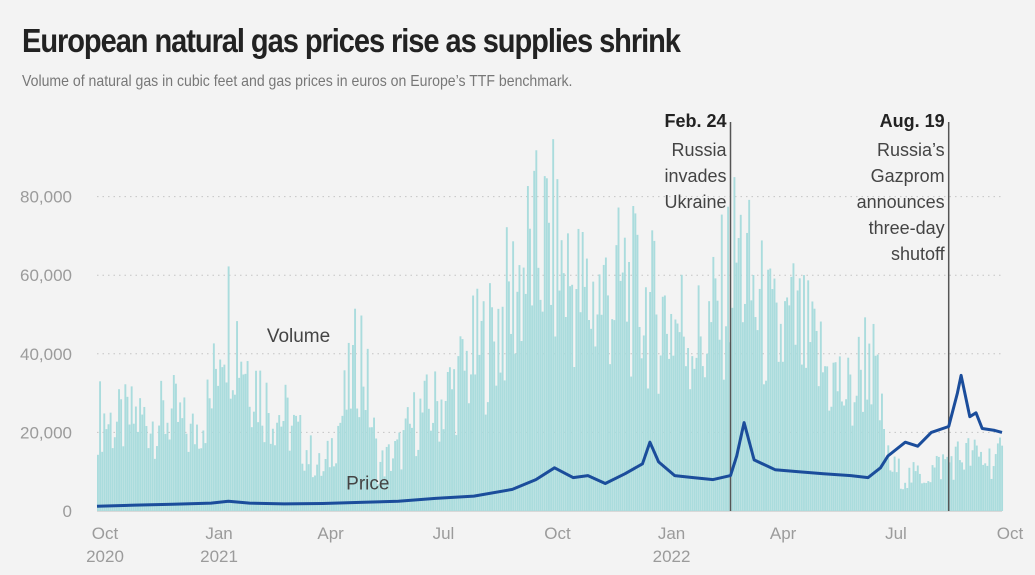 Image resolution: width=1035 pixels, height=575 pixels. Describe the element at coordinates (219, 556) in the screenshot. I see `x-tick-year: 2021` at that location.